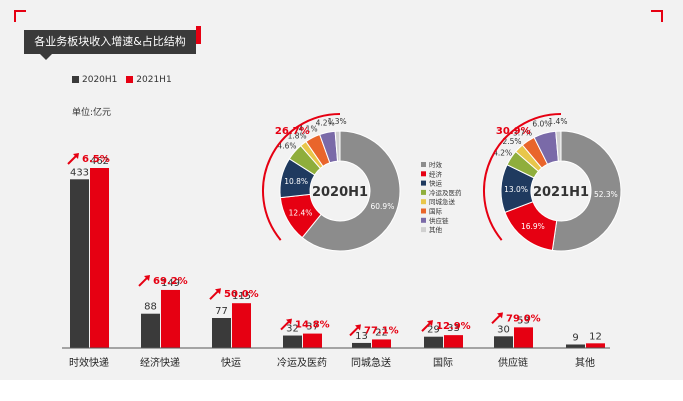  What do you see at coordinates (301, 213) in the screenshot?
I see `slice-value-label: 12.4%` at bounding box center [301, 213].